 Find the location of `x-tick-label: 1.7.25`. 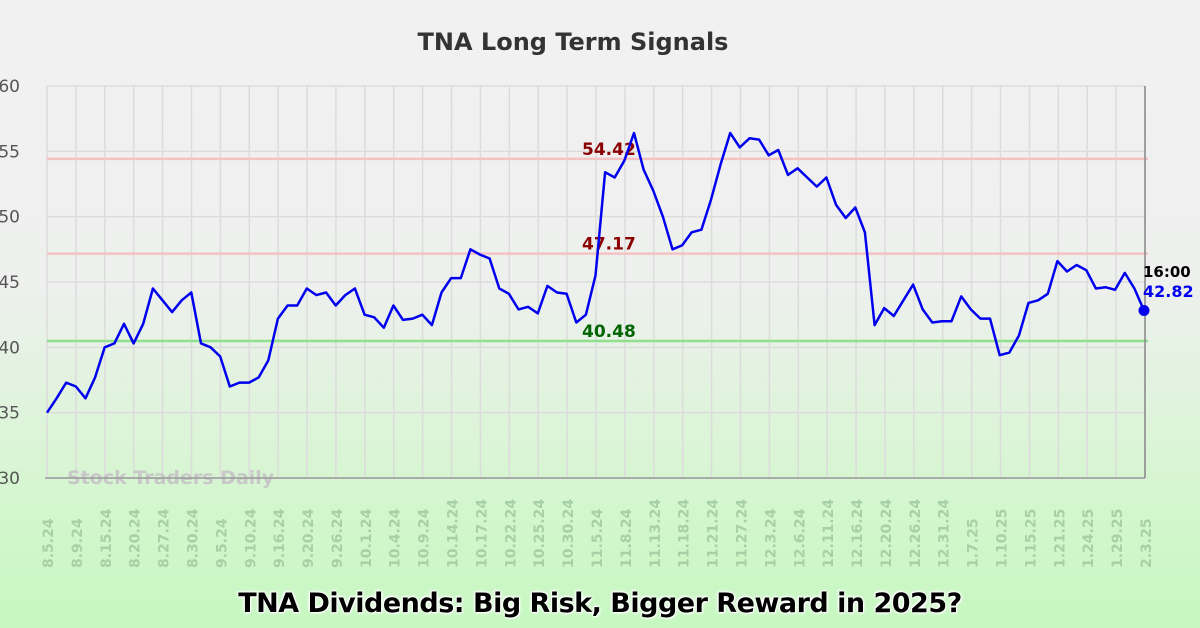

x-tick-label: 1.7.25 is located at coordinates (974, 543).